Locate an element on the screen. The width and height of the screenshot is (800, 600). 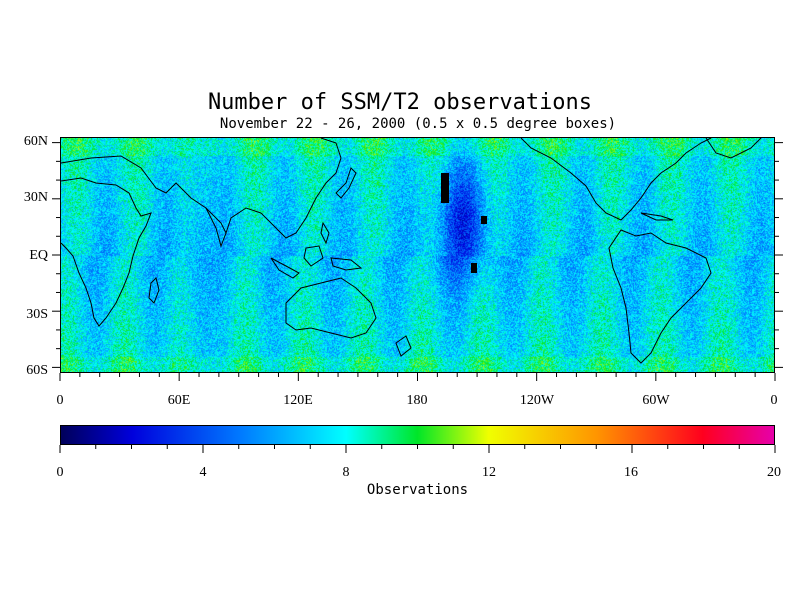
colorbar is located at coordinates (417, 435).